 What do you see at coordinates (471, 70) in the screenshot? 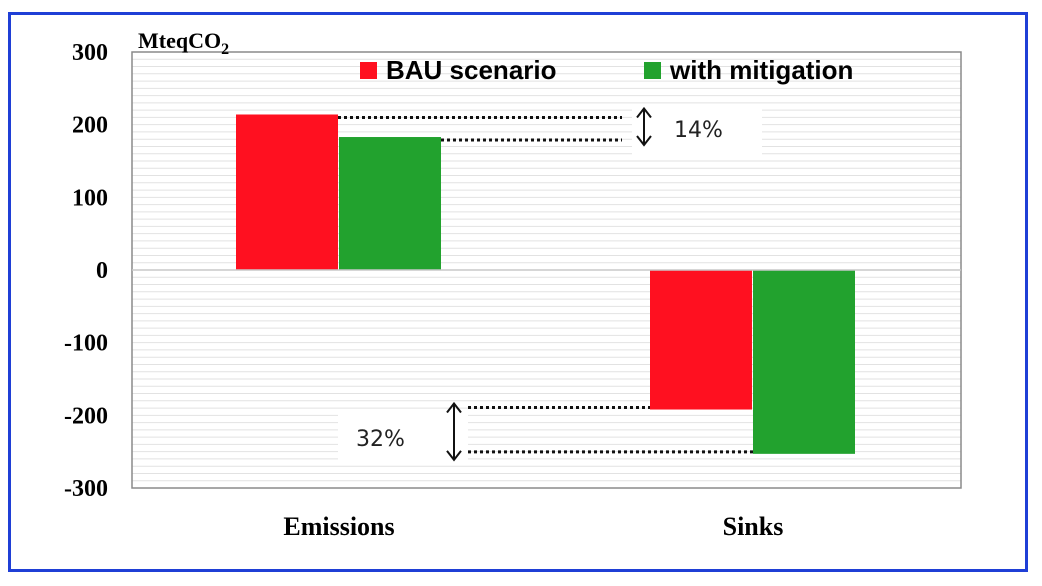
I see `legend-label: BAU scenario` at bounding box center [471, 70].